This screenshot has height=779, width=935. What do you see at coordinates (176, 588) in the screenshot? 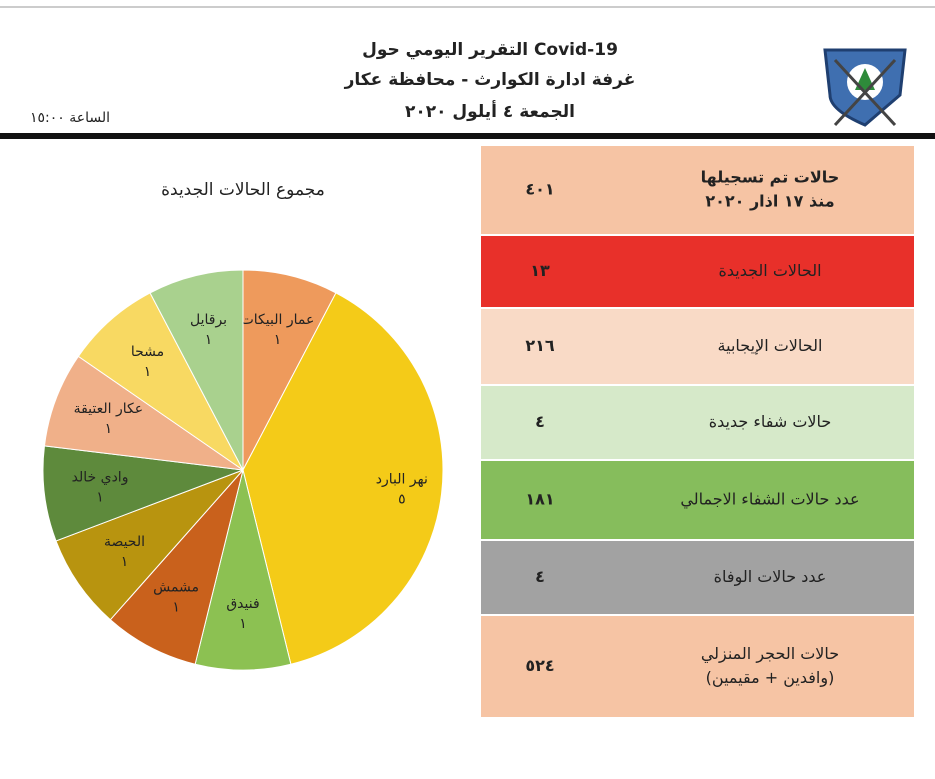
I see `slice-label: مشمش` at bounding box center [176, 588].